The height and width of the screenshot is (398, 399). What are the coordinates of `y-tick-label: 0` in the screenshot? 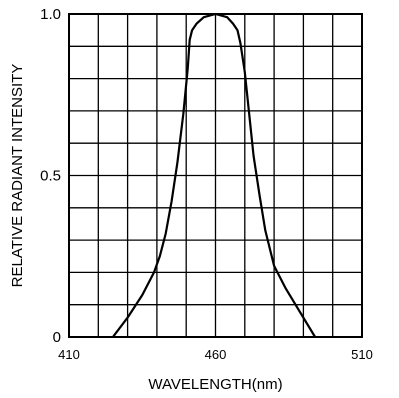 It's located at (57, 337).